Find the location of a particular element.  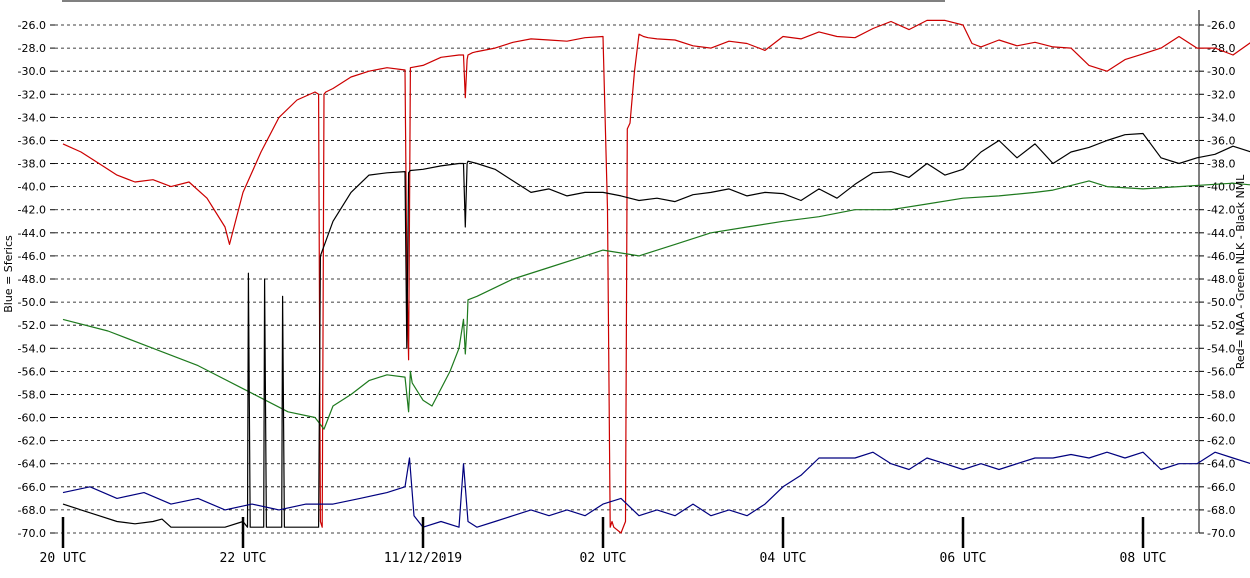

left-y-tick-label: -68.0 is located at coordinates (32, 510).